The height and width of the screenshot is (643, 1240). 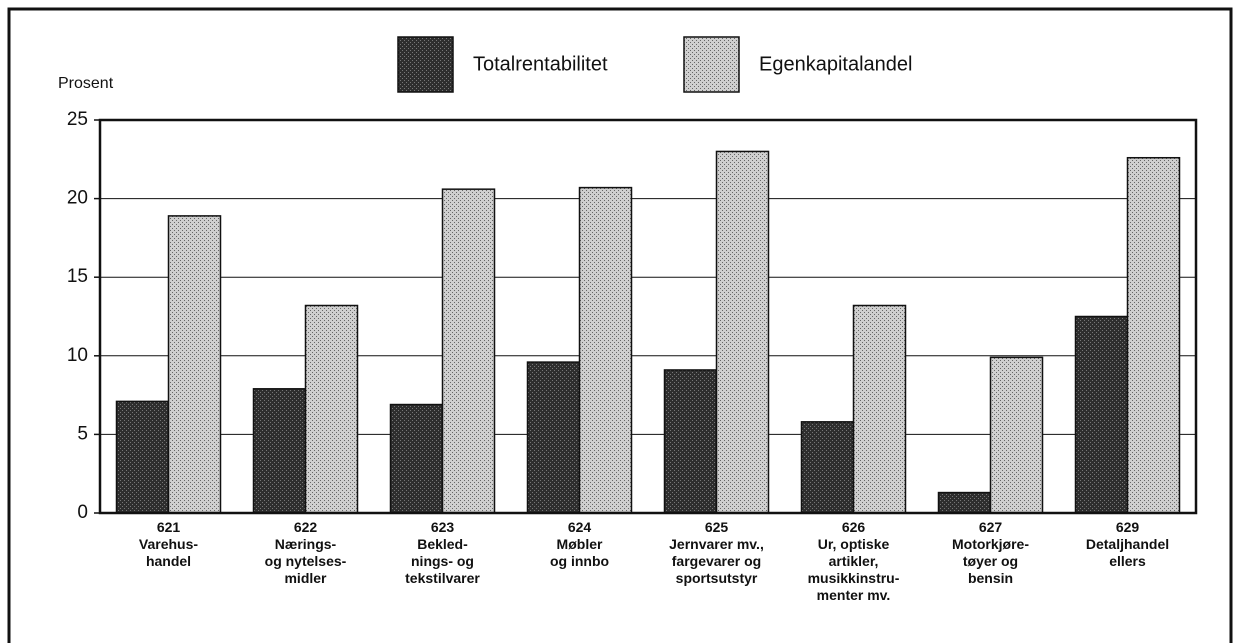 I want to click on y-tick-label: 10, so click(x=77, y=355).